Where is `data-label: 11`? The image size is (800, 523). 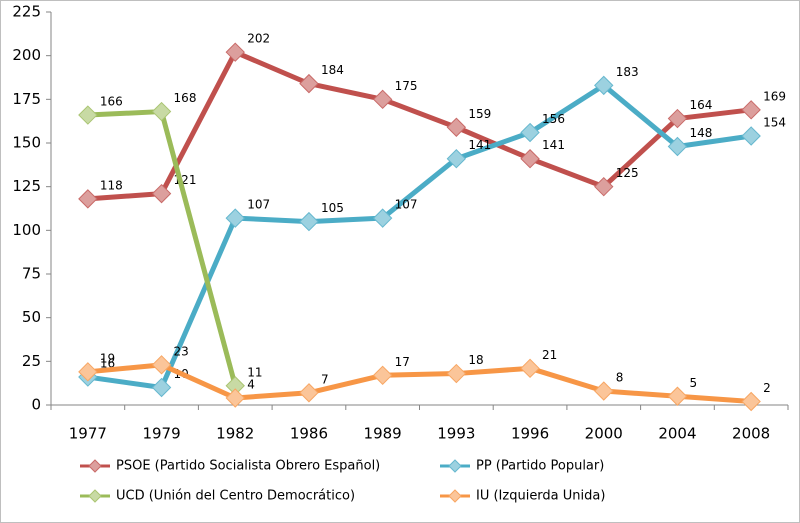
data-label: 11 is located at coordinates (254, 372).